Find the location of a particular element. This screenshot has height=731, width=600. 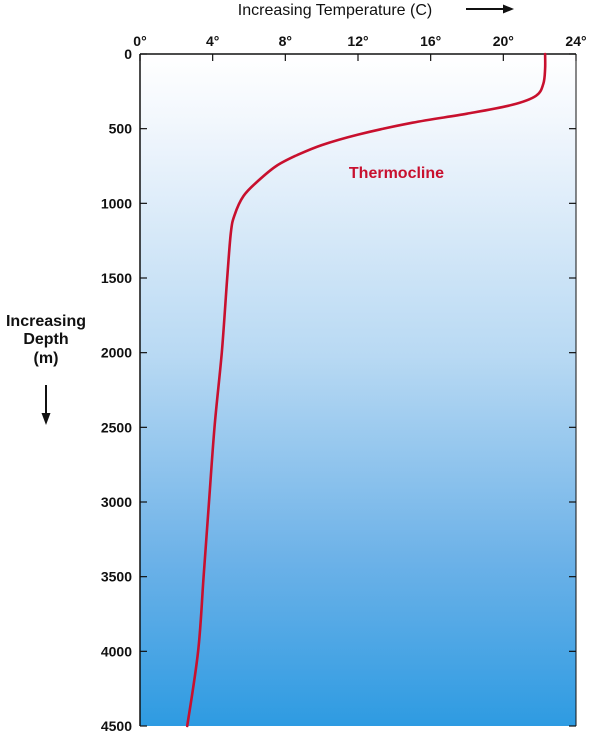

x-tick-label: 24° is located at coordinates (575, 41).